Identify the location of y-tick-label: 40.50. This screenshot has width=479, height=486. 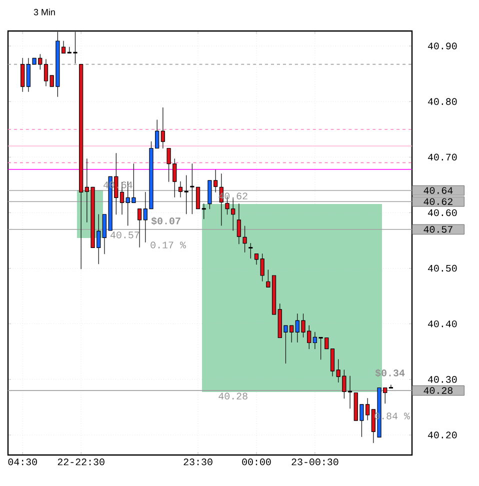
(442, 268).